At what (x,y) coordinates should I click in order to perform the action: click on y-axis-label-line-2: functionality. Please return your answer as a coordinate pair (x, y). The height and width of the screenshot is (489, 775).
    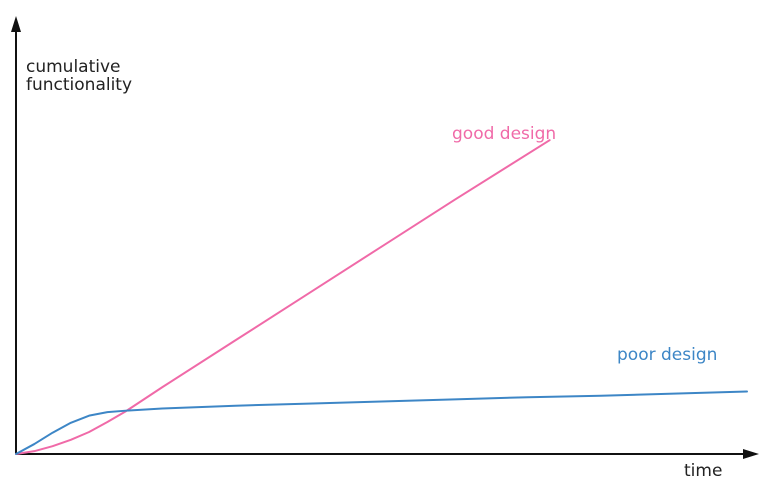
    Looking at the image, I should click on (79, 85).